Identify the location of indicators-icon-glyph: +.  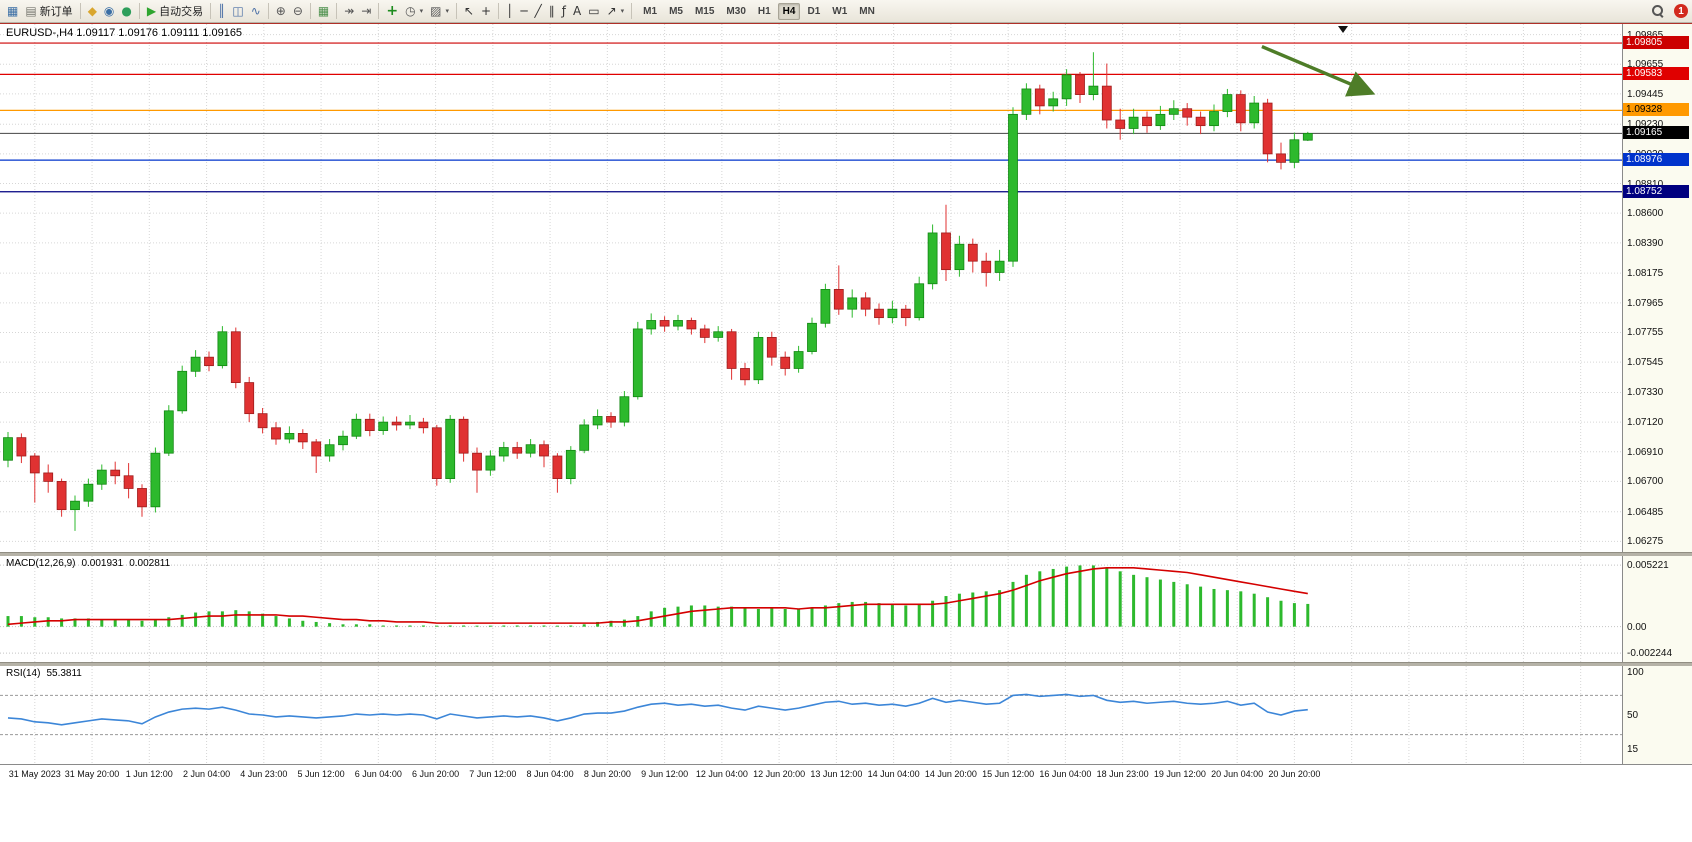
(392, 11).